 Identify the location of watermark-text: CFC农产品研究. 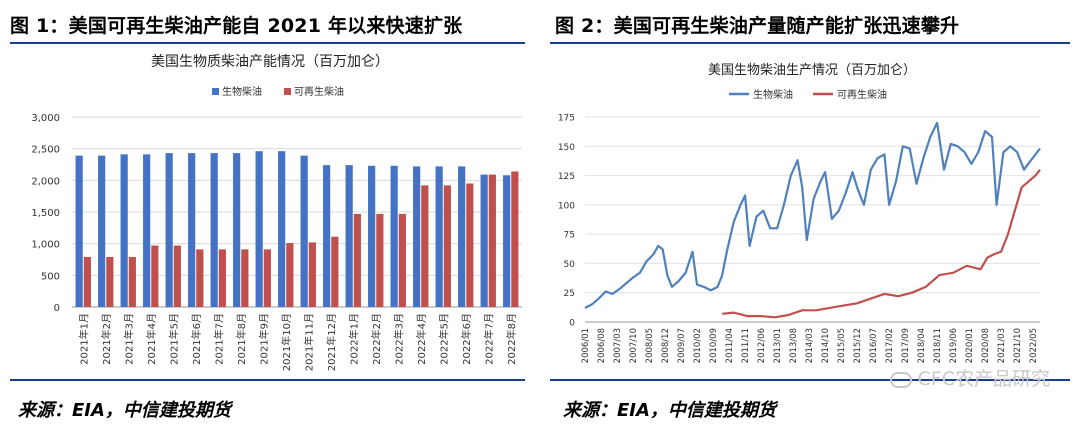
(983, 379).